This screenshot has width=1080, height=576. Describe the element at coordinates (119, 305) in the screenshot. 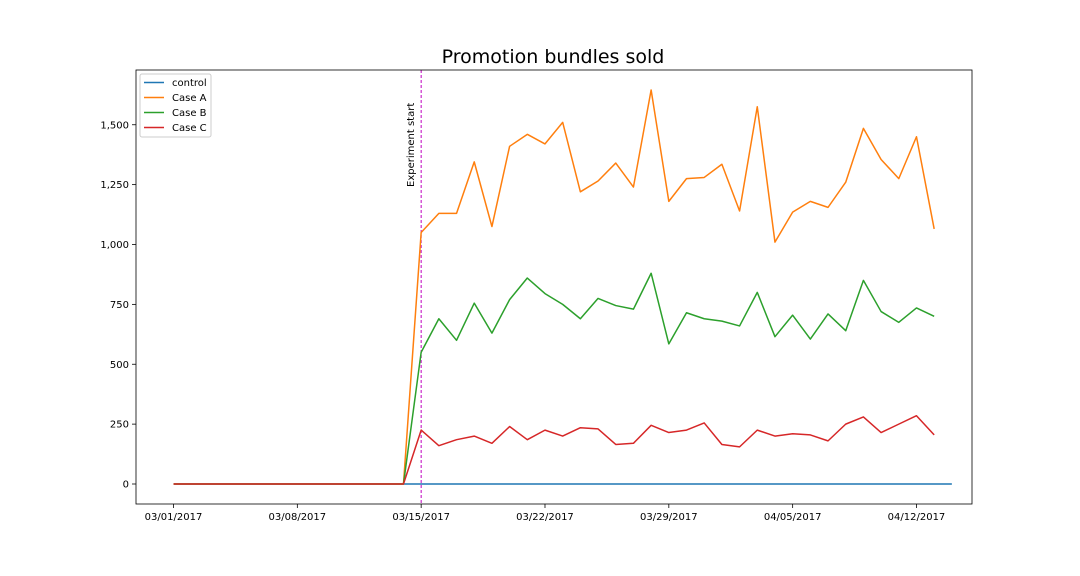

I see `y-tick-label: 750` at that location.